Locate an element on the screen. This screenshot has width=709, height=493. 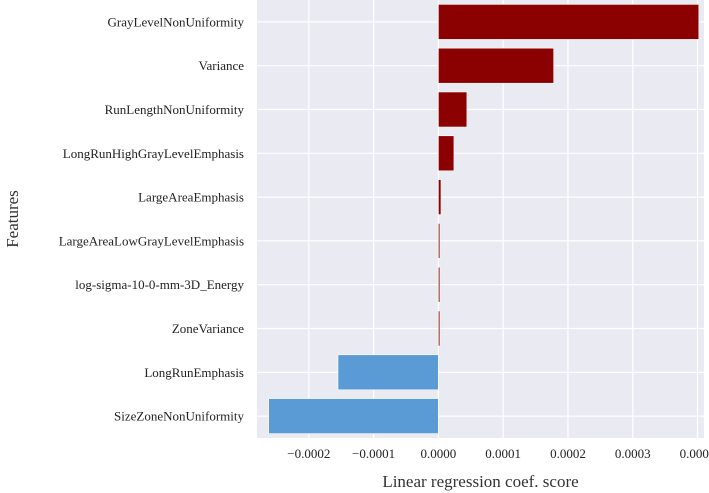
x-axis-label: Linear regression coef. score is located at coordinates (480, 481).